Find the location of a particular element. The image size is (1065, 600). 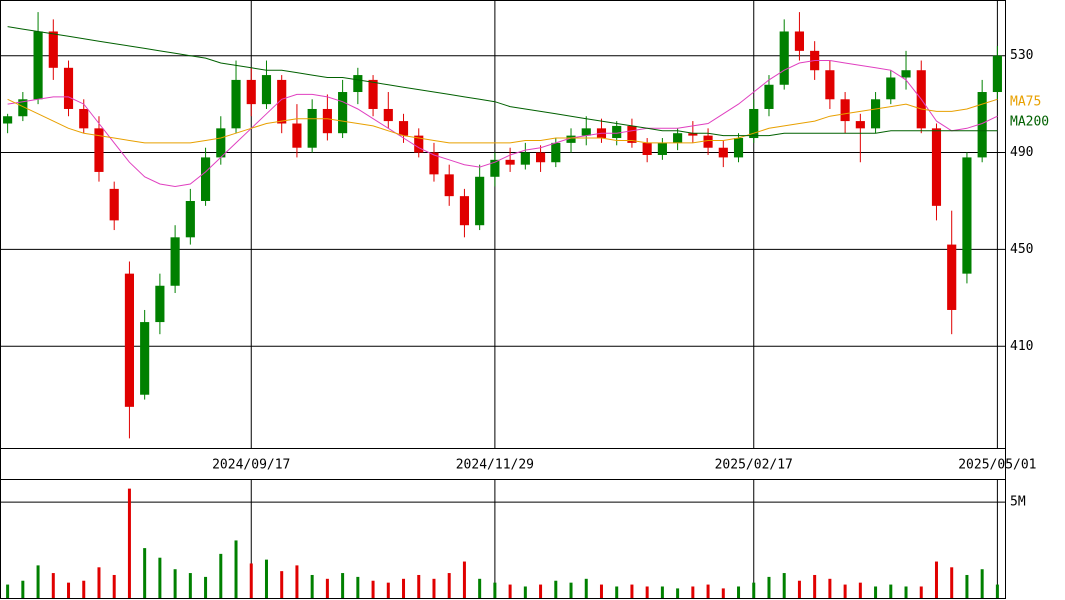

ma-line is located at coordinates (502, 121).